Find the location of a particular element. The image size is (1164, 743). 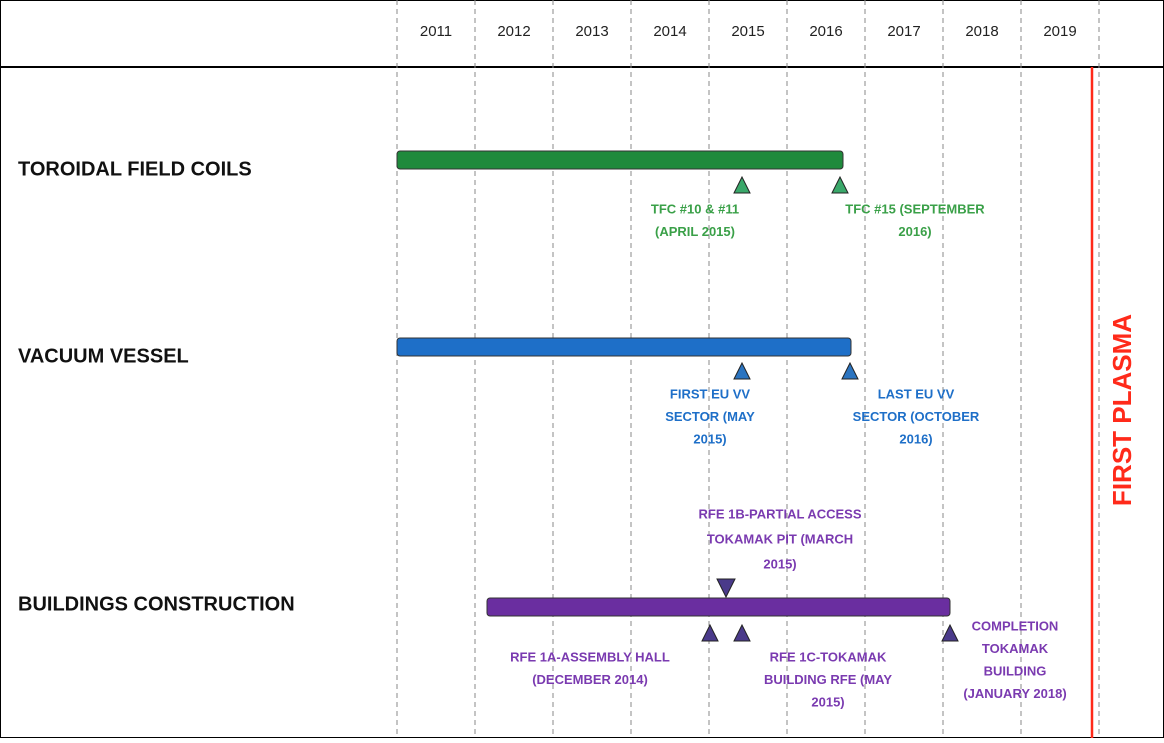

year-label: 2011 is located at coordinates (436, 31).